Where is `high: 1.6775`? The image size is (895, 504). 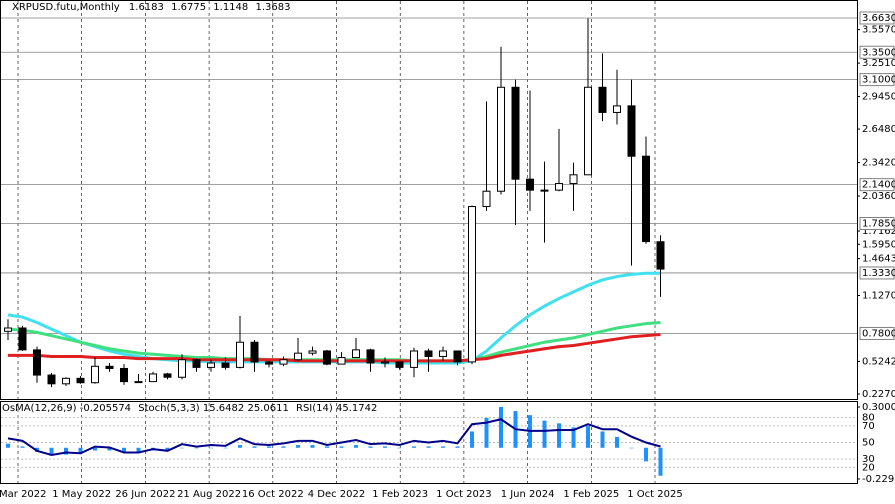 high: 1.6775 is located at coordinates (188, 7).